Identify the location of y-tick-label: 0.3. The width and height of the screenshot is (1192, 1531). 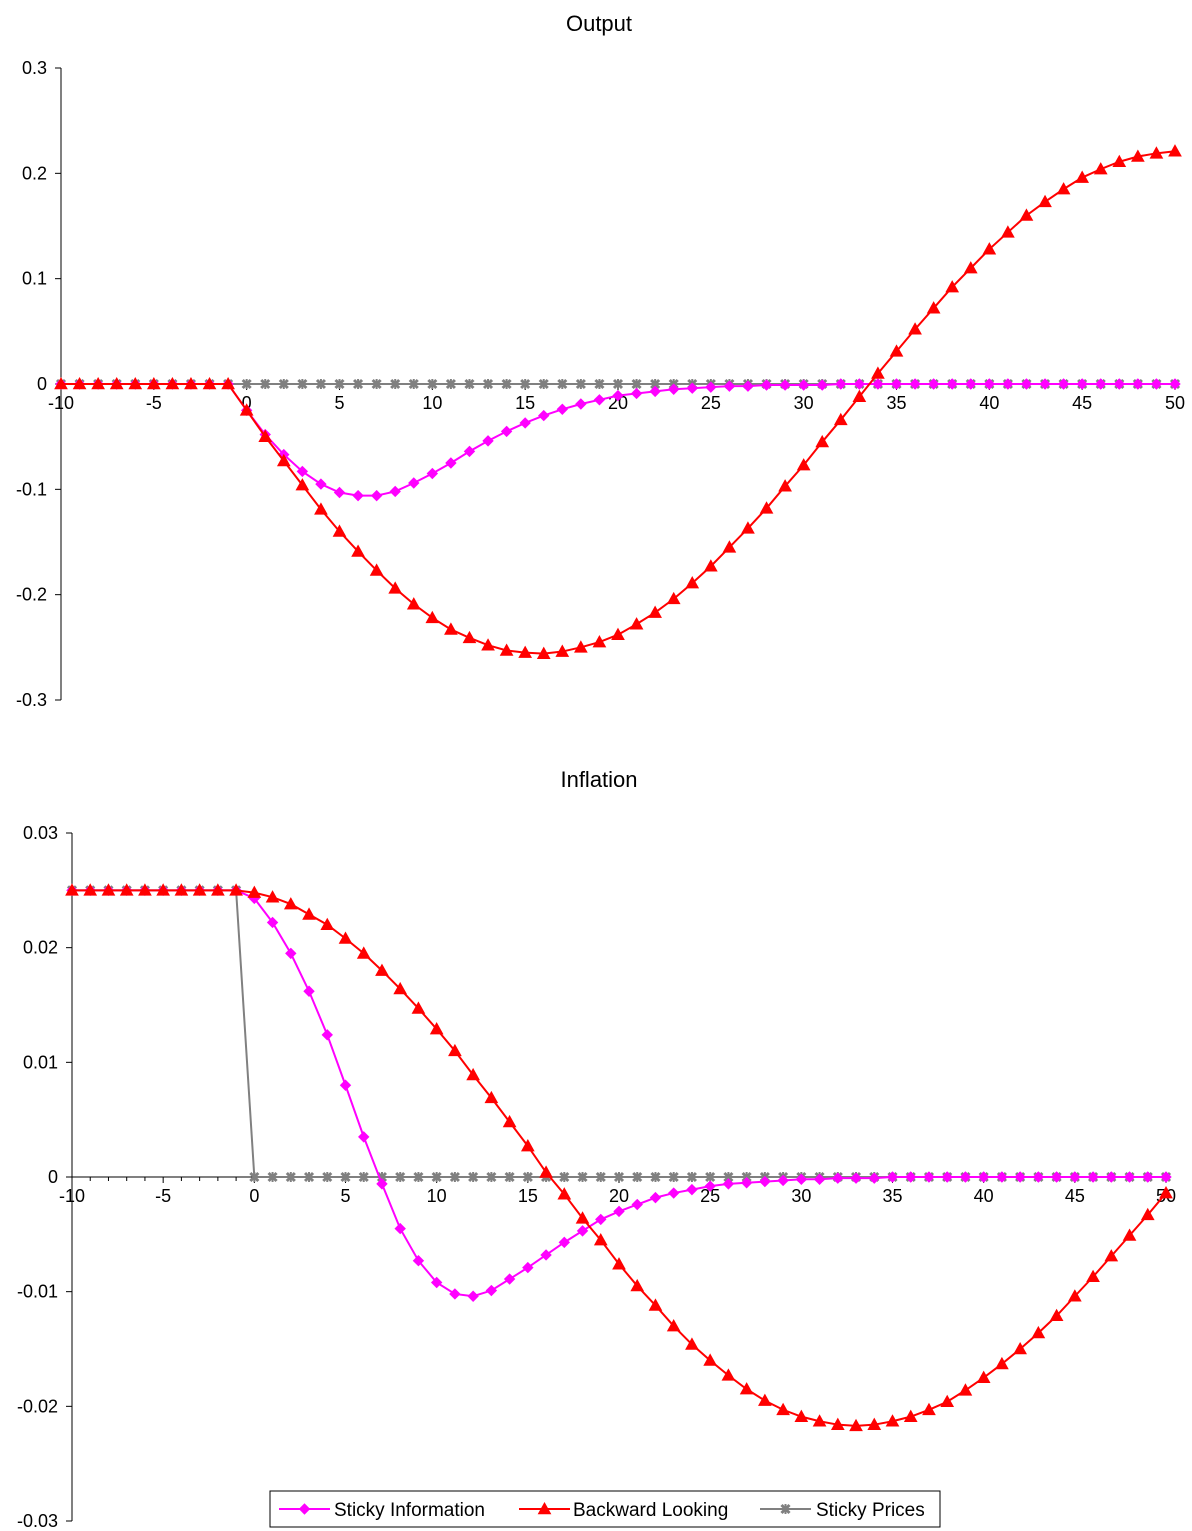
(34, 68).